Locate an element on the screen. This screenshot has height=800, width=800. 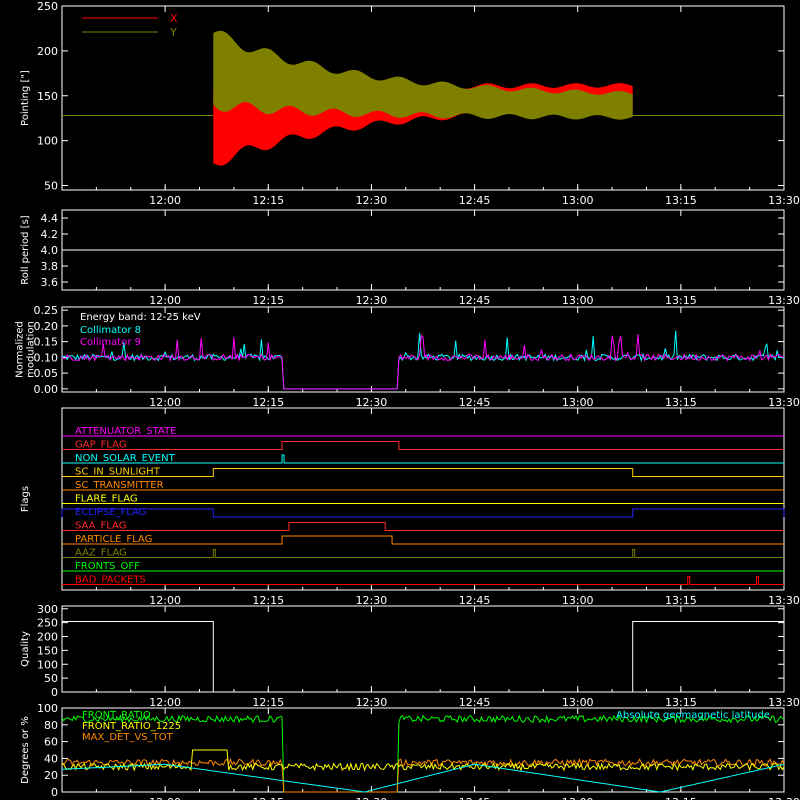
panel-frame is located at coordinates (423, 750).